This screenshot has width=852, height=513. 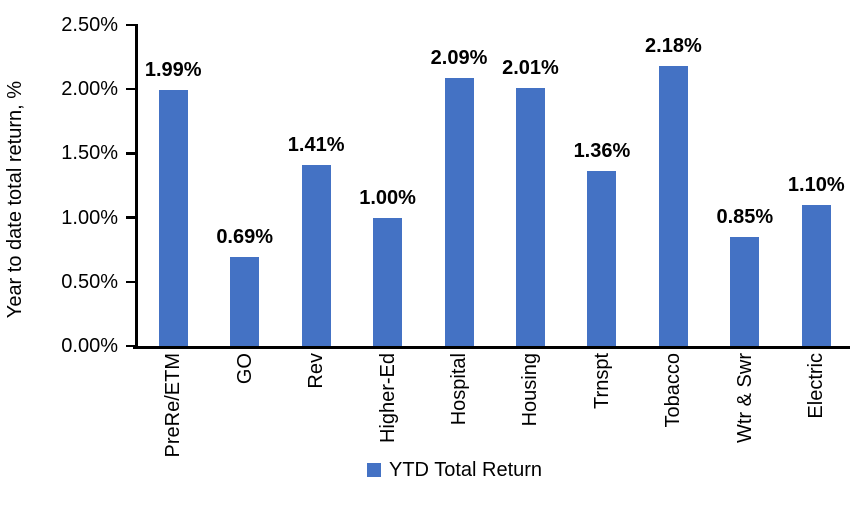 I want to click on bar-value-label: 1.00%, so click(x=387, y=197).